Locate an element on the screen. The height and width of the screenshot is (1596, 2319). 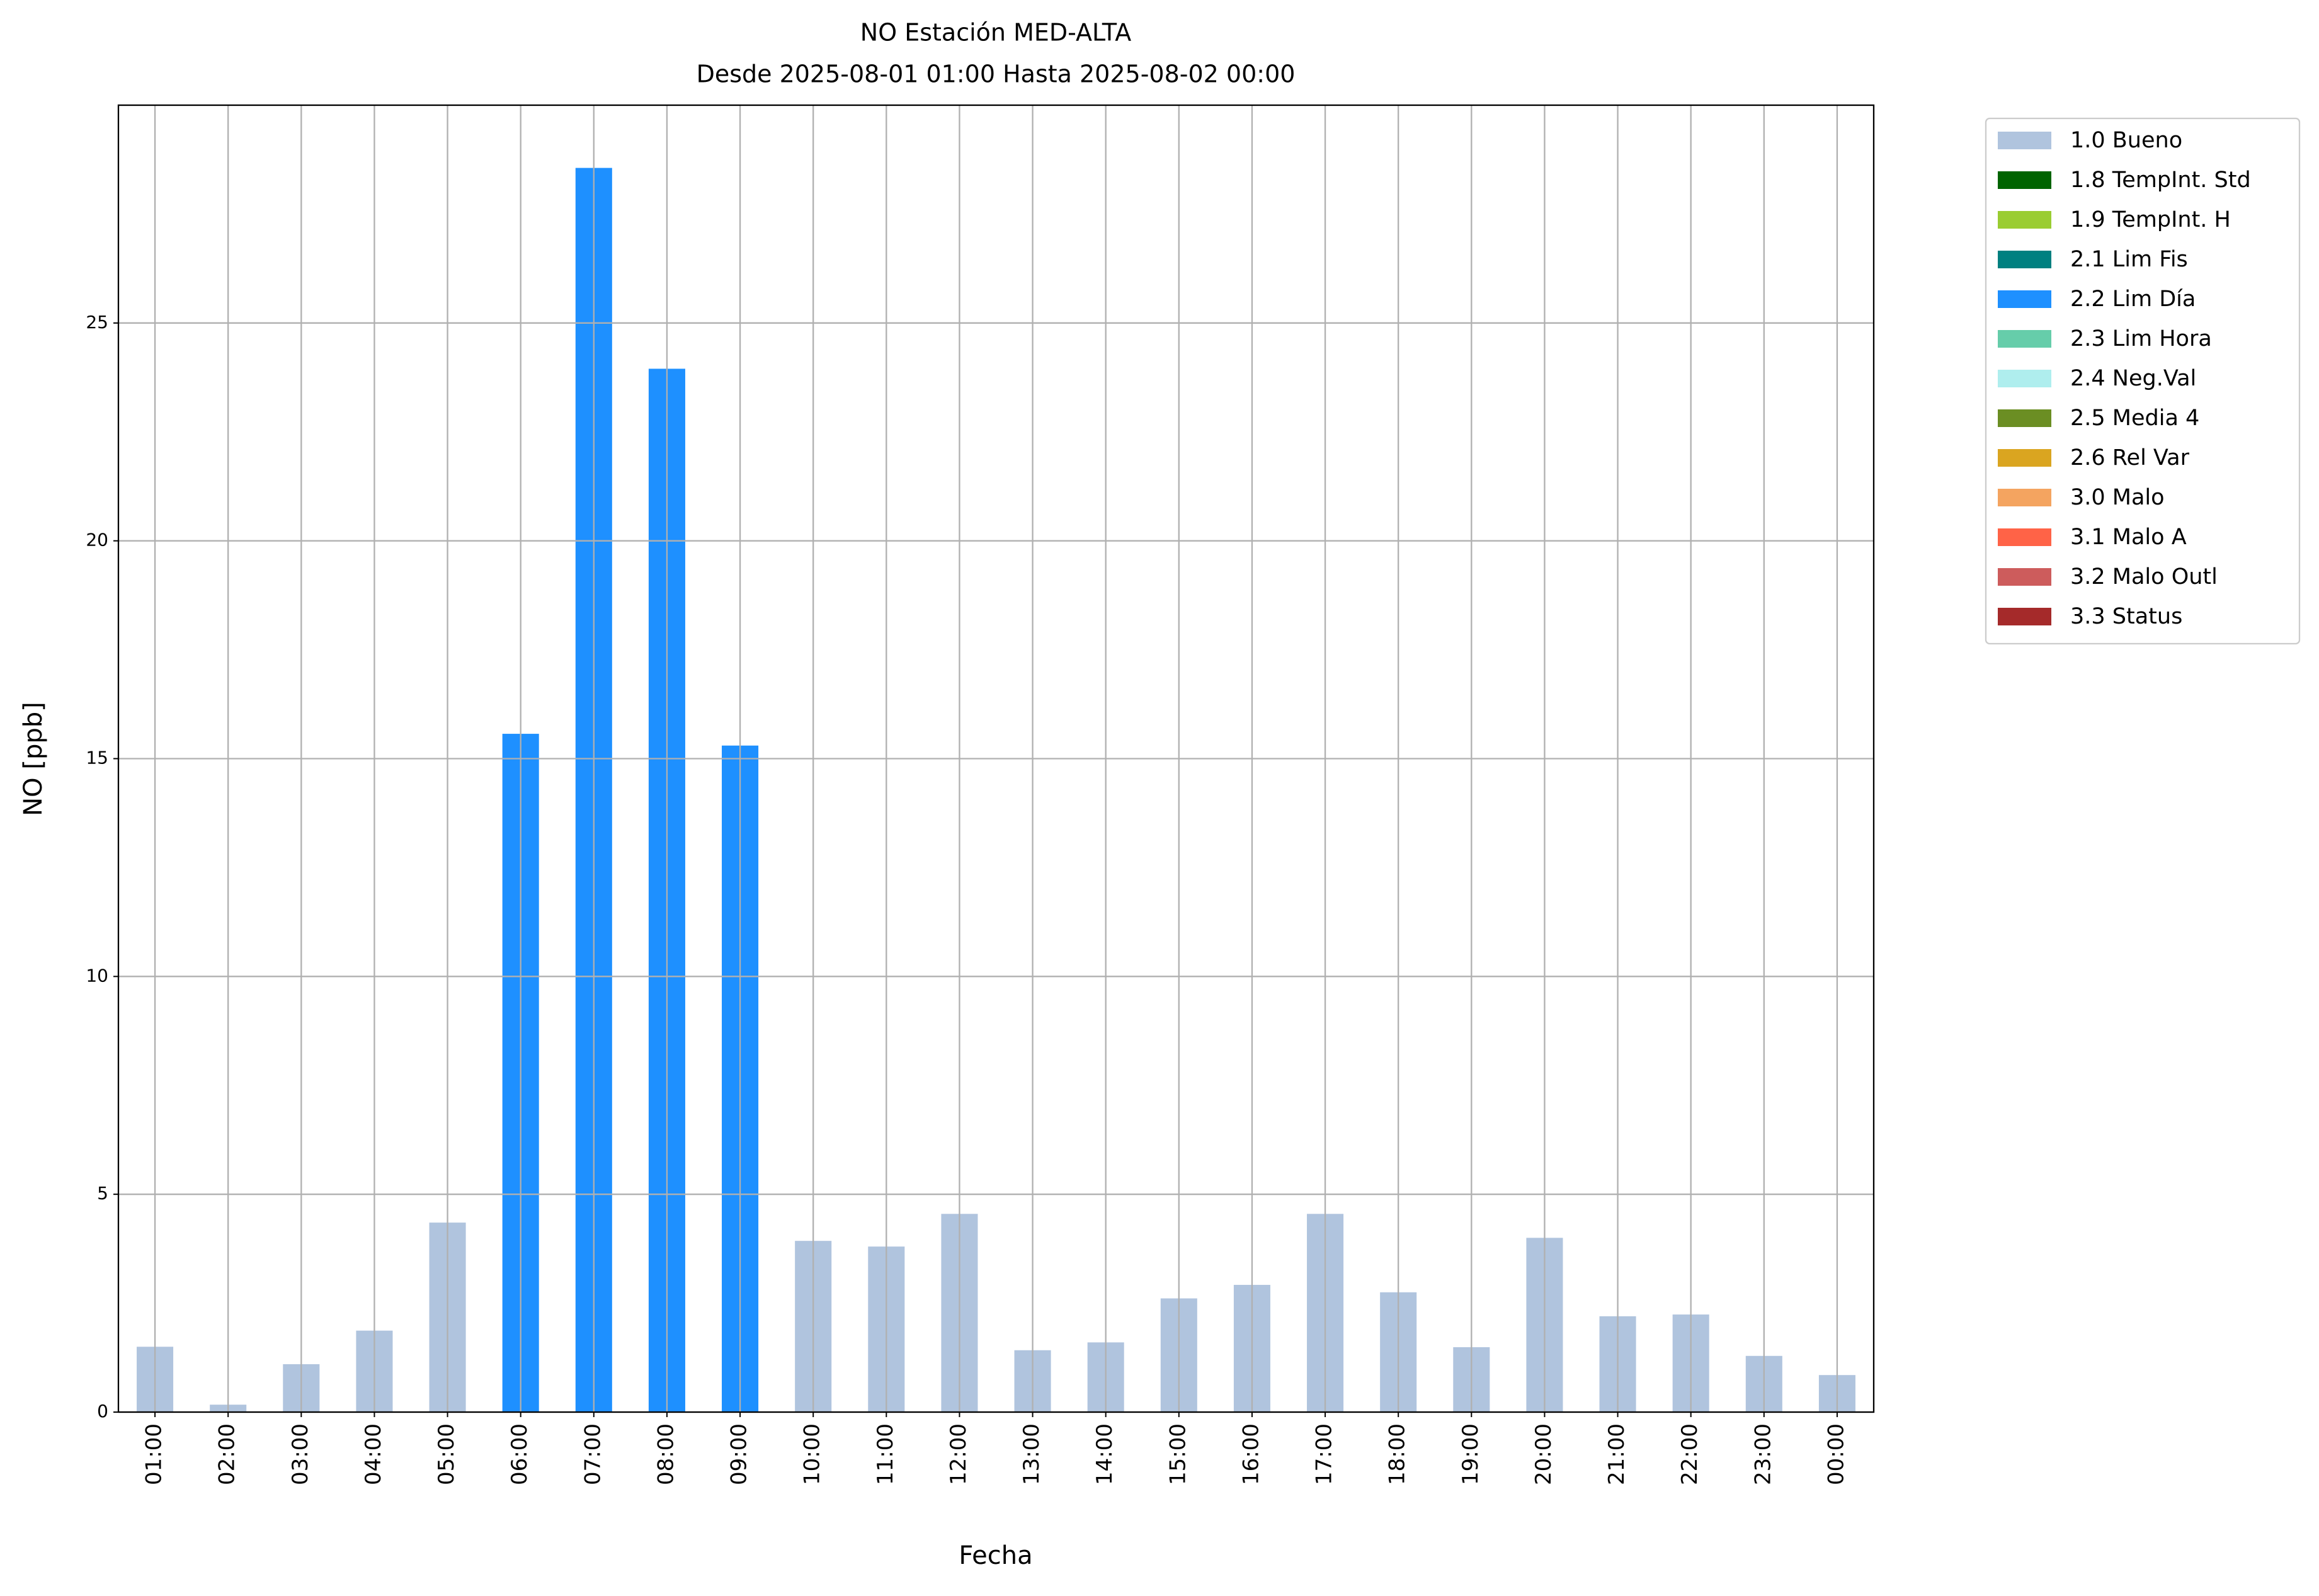
x-tick-label: 08:00 is located at coordinates (665, 1454).